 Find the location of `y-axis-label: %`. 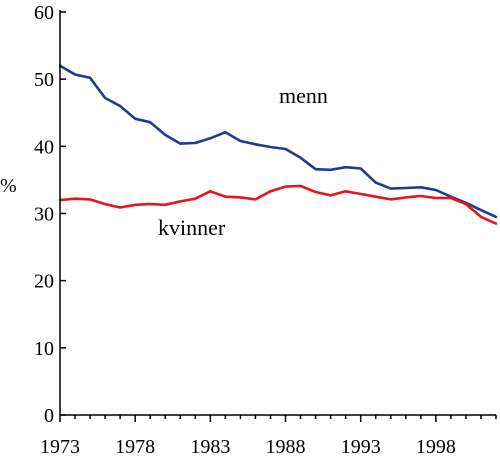

y-axis-label: % is located at coordinates (8, 186).